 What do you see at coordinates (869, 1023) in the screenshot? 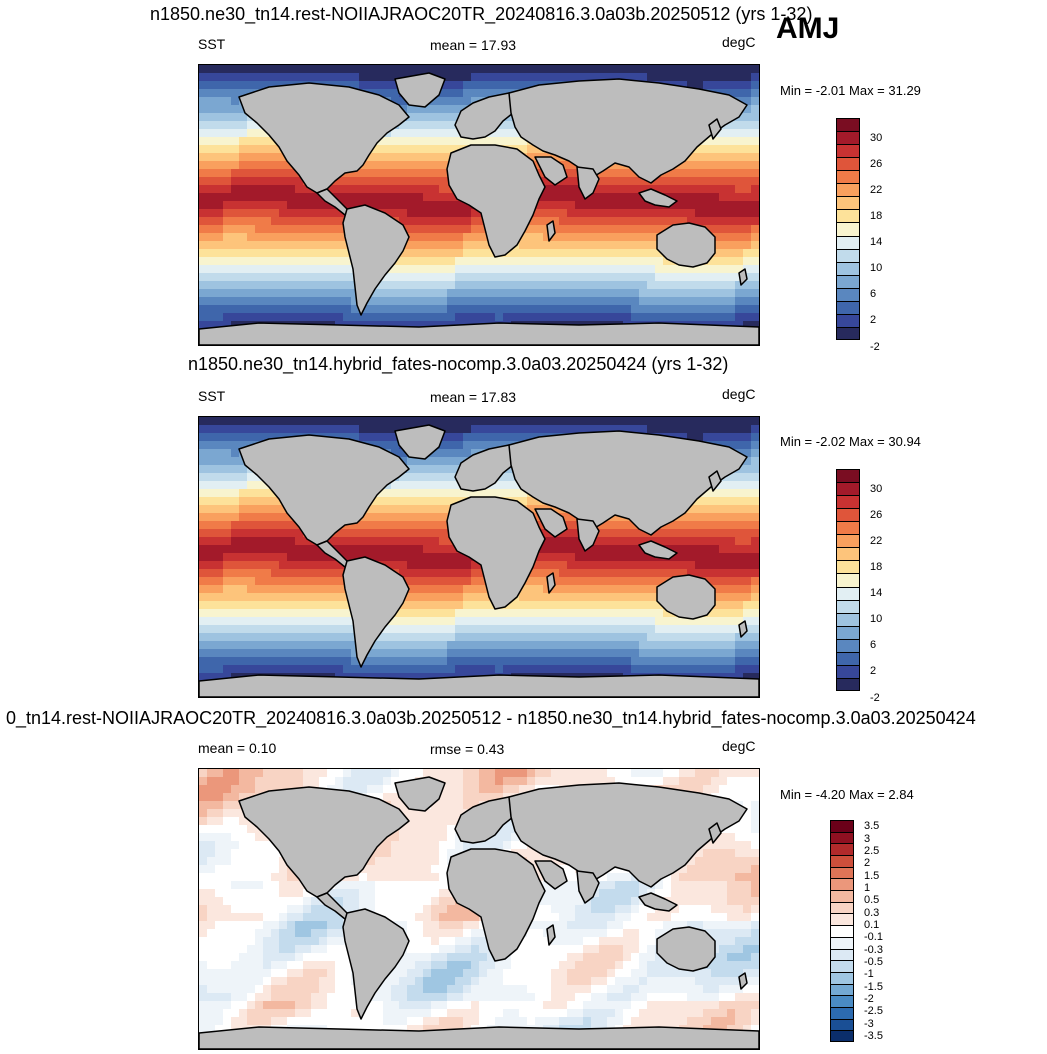
I see `colorbar-tick-label: -3` at bounding box center [869, 1023].